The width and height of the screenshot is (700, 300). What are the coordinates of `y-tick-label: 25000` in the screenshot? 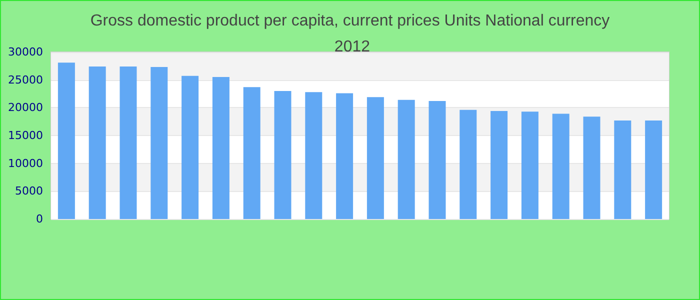 It's located at (25, 79).